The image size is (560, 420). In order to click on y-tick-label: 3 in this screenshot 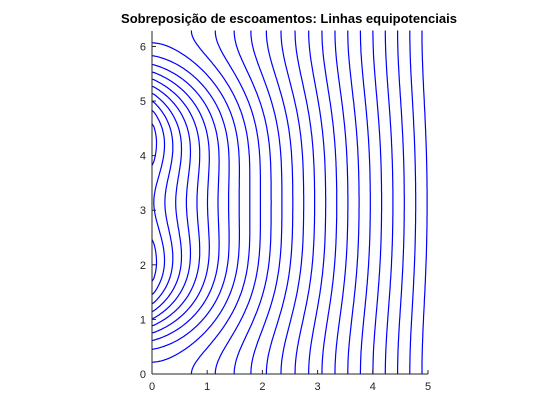, I will do `click(143, 211)`.